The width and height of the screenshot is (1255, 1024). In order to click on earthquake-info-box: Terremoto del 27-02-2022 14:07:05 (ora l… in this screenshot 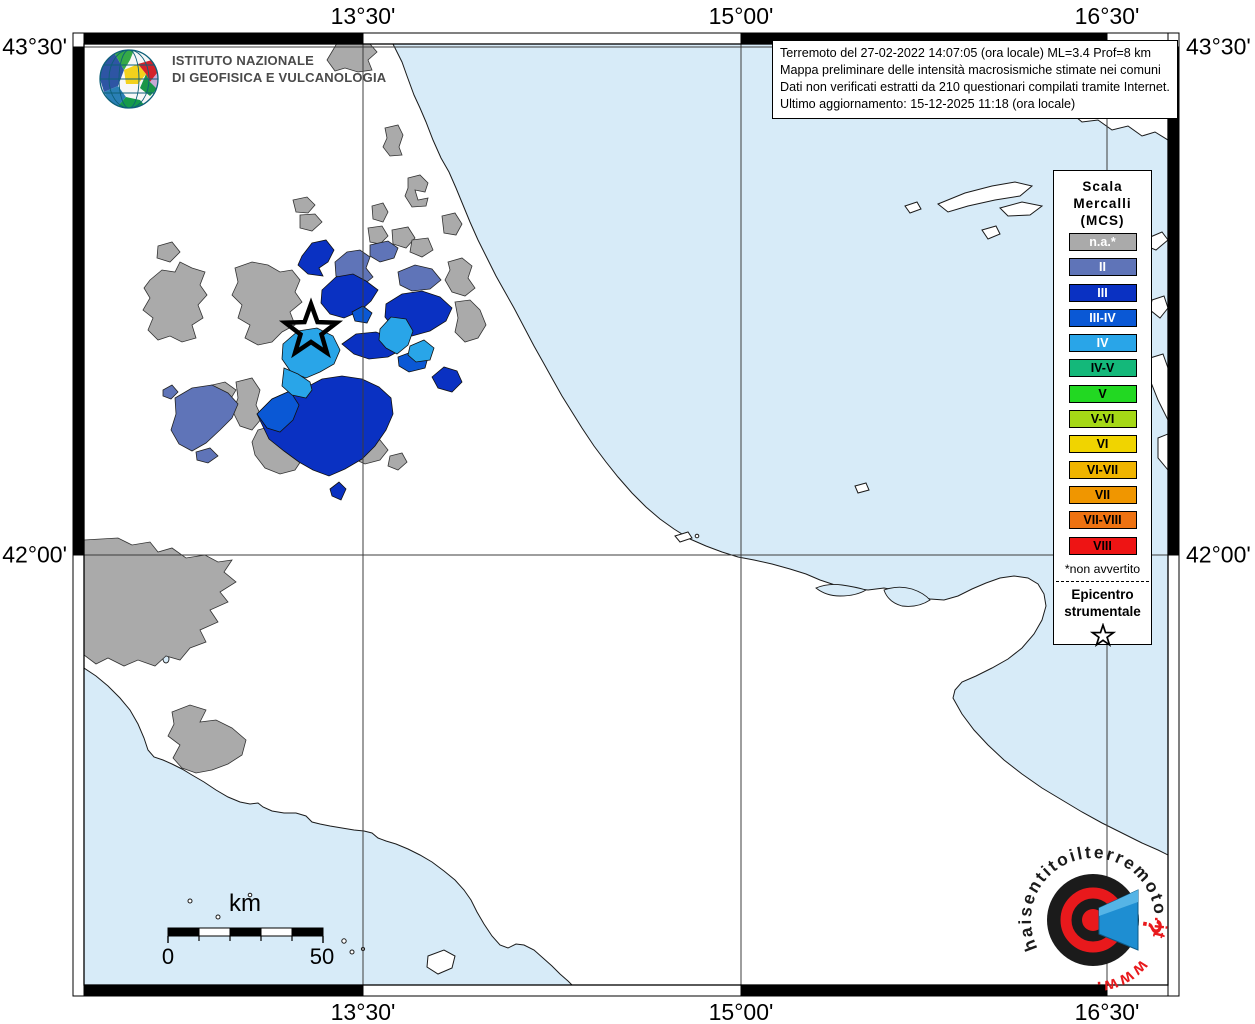, I will do `click(975, 79)`.